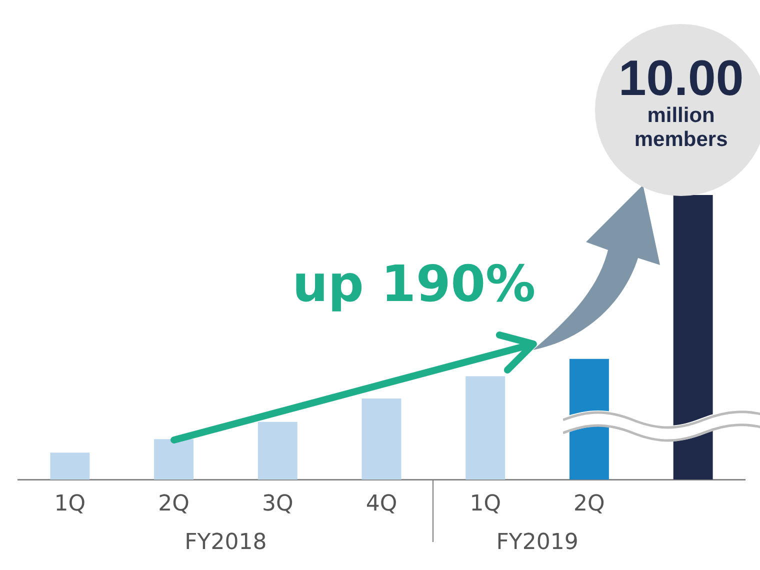  Describe the element at coordinates (278, 504) in the screenshot. I see `x-tick-label: 3Q` at that location.